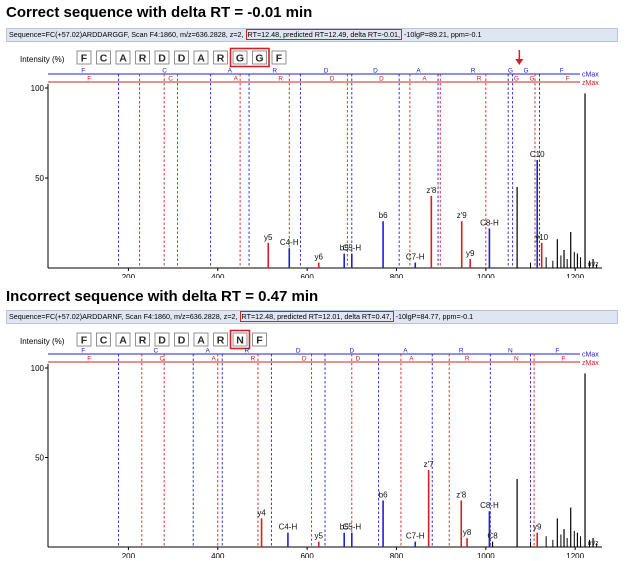 The image size is (628, 561). Describe the element at coordinates (397, 275) in the screenshot. I see `x-tick-label: 800` at that location.